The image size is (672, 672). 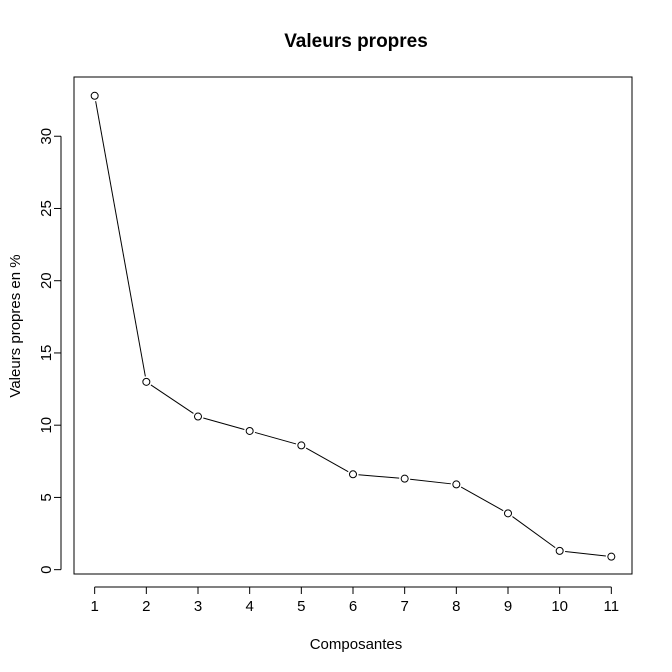 What do you see at coordinates (508, 606) in the screenshot?
I see `x-tick-label: 9` at bounding box center [508, 606].